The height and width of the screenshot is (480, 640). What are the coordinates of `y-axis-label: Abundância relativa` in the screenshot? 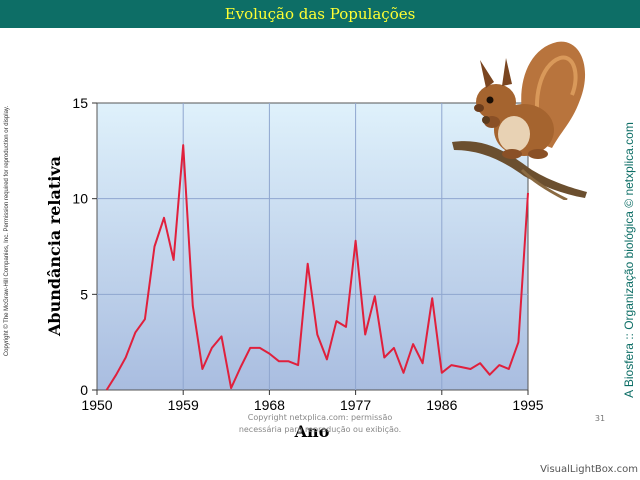 It's located at (54, 246).